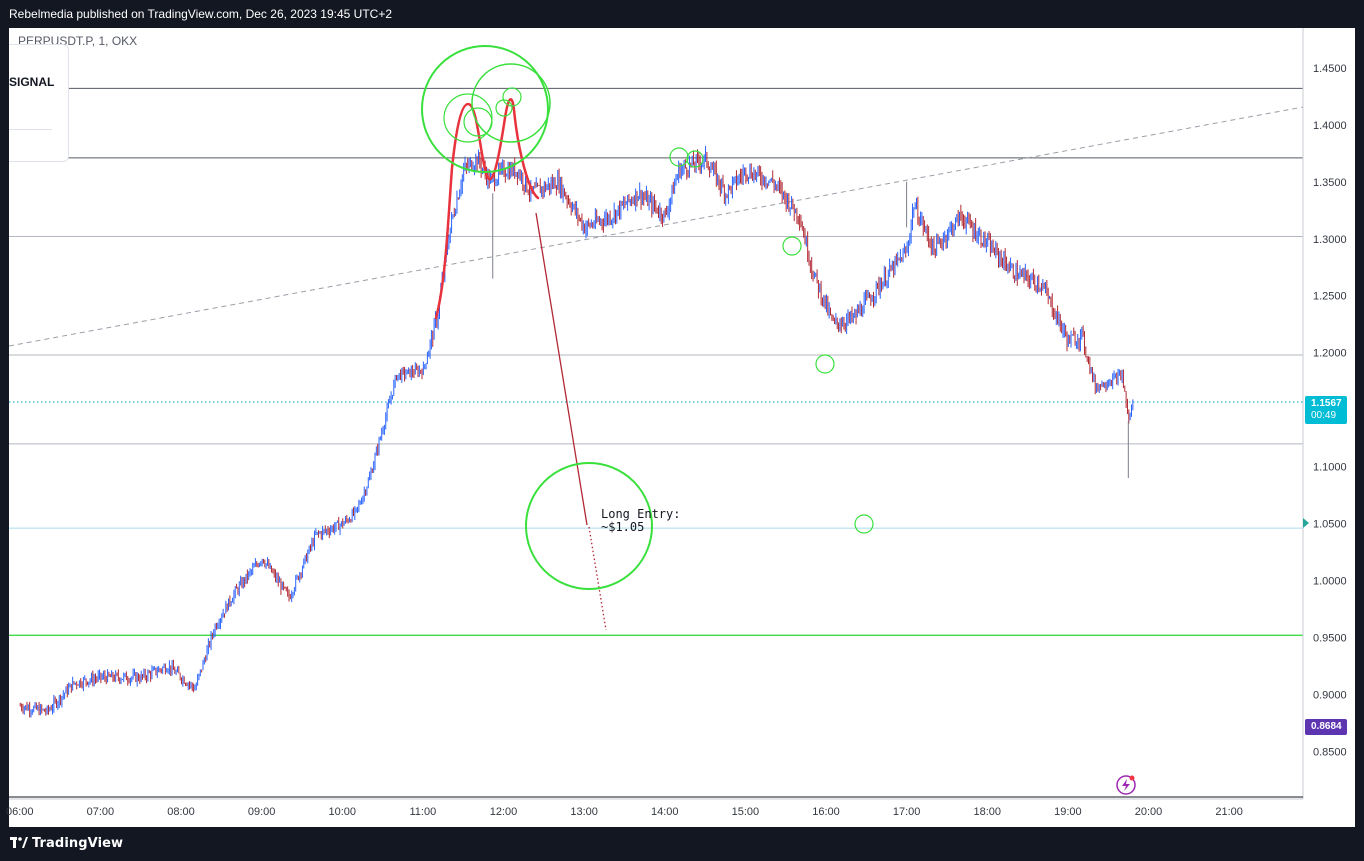  I want to click on price-tick-label: 1.2000, so click(1330, 354).